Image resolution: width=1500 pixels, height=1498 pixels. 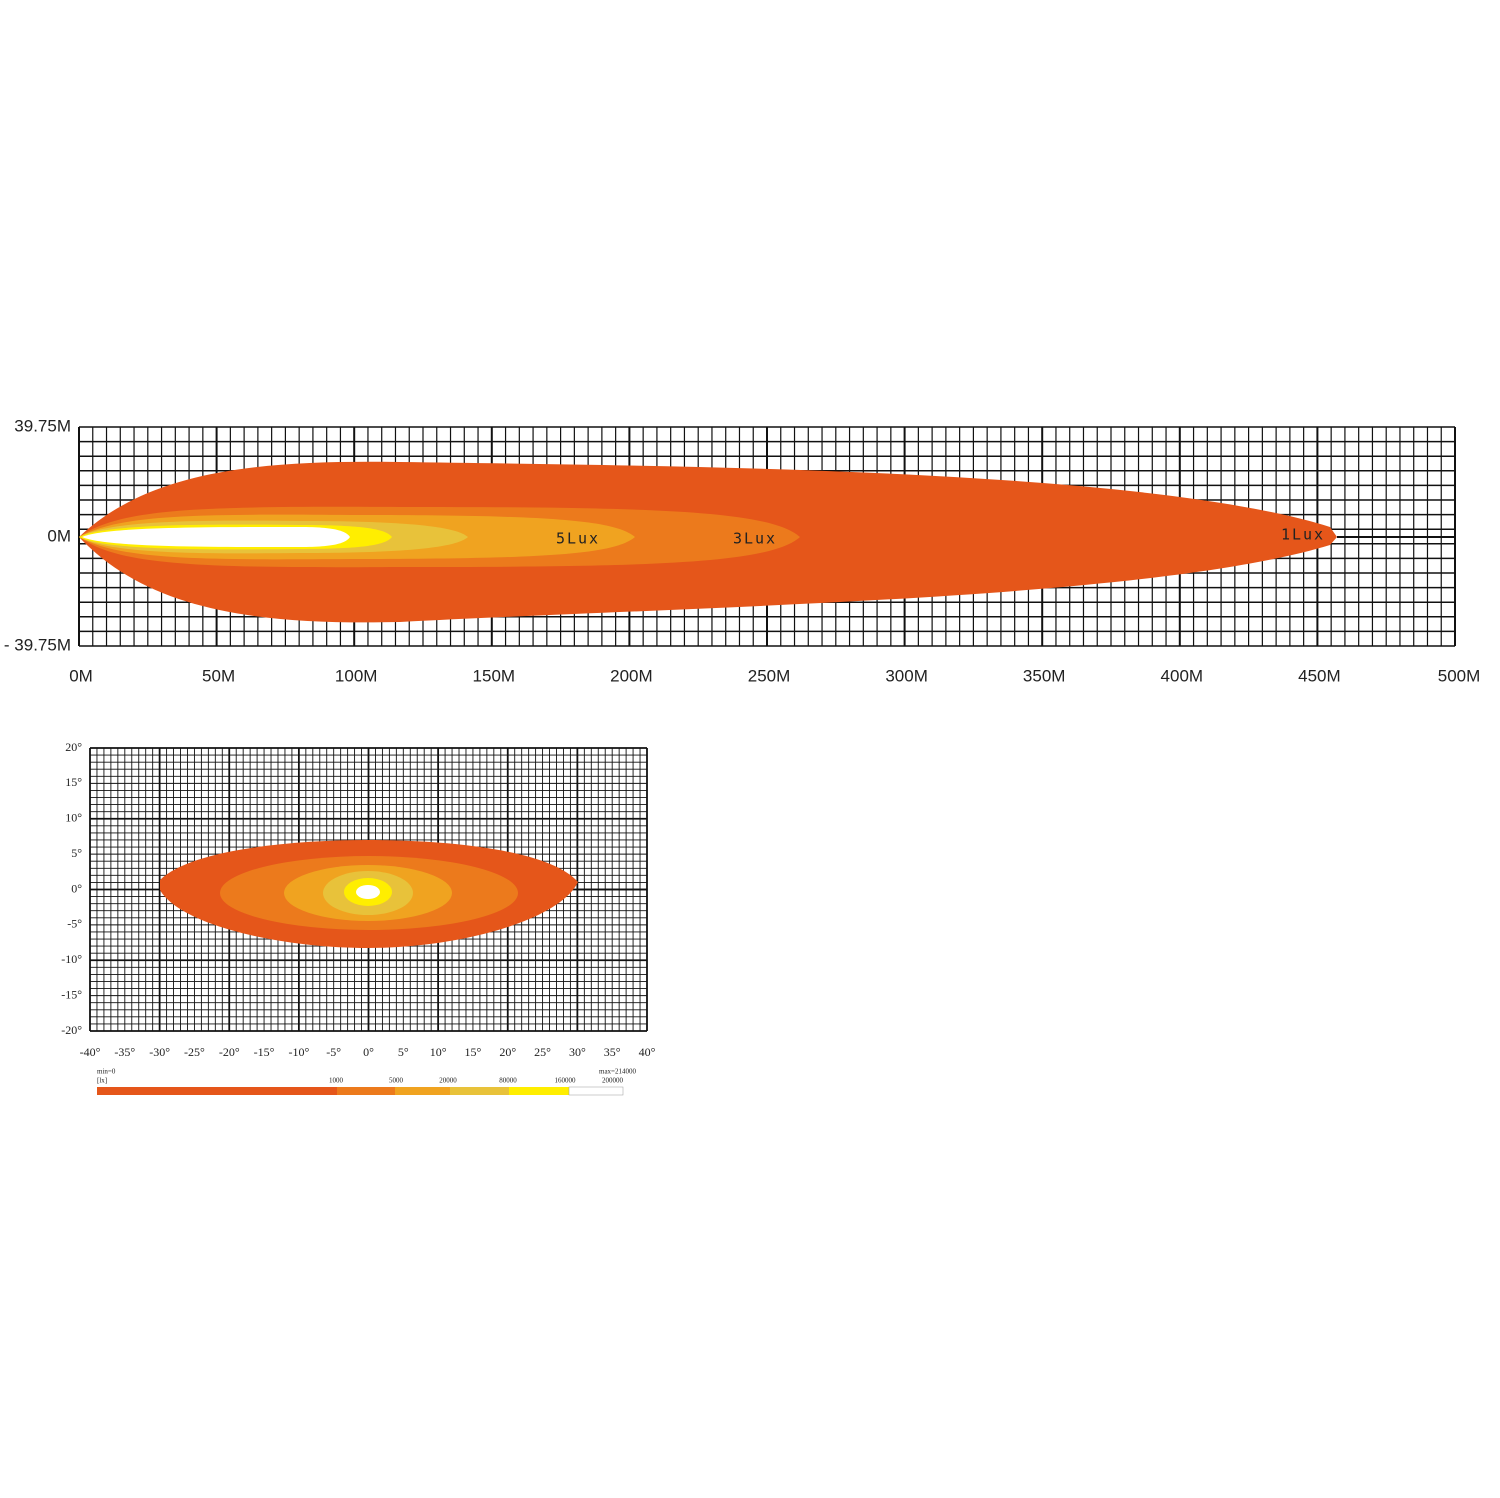 I want to click on y-axis-label: 0M, so click(x=59, y=535).